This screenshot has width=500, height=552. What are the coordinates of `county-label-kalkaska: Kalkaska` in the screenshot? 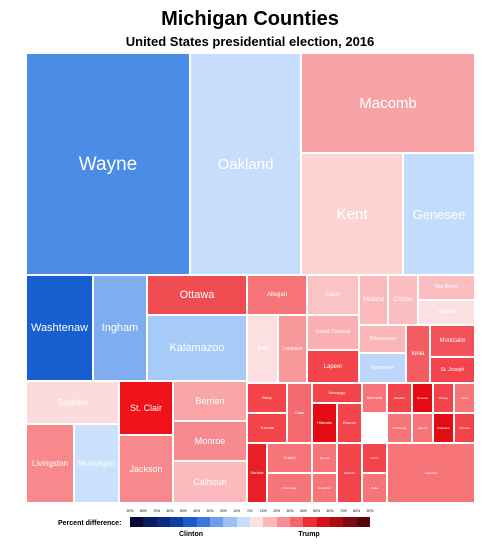 It's located at (443, 427).